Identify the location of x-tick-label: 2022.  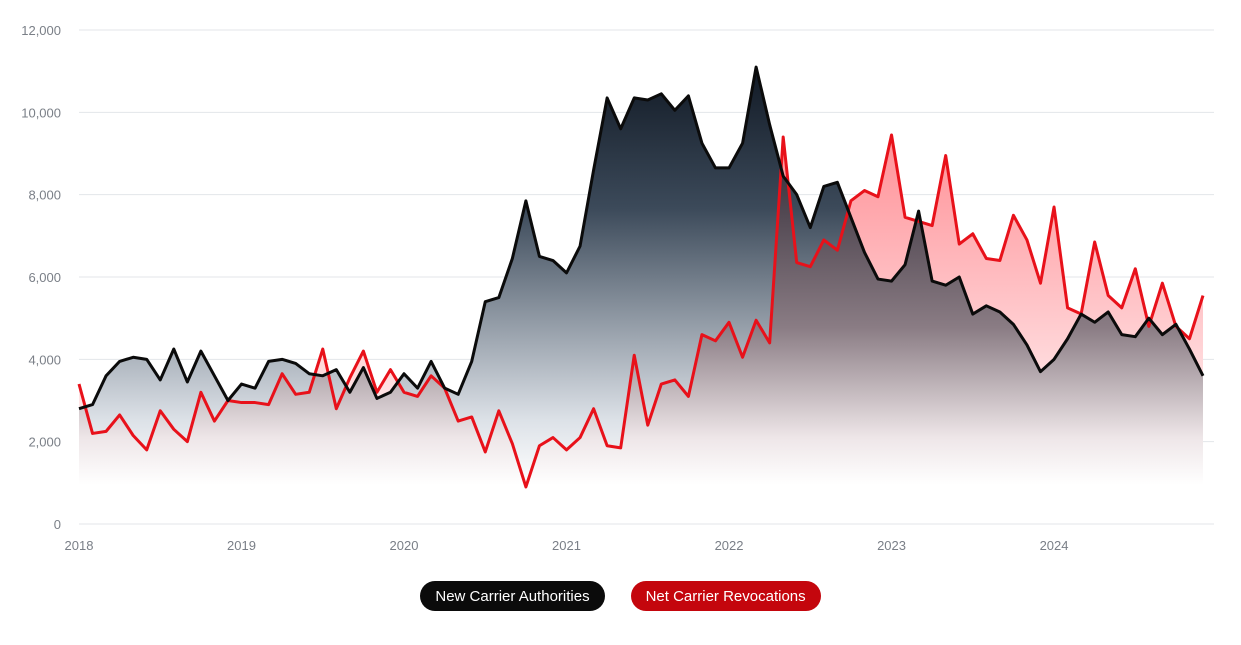
(729, 545).